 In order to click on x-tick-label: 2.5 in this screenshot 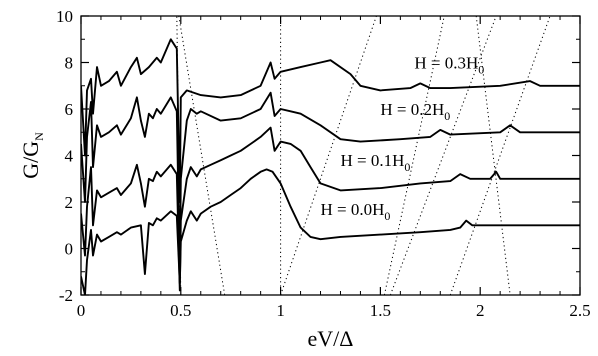, I will do `click(579, 310)`.